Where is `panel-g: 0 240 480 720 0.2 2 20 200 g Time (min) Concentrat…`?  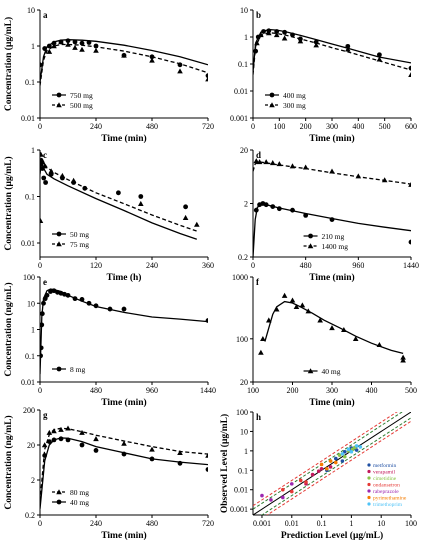
panel-g: 0 240 480 720 0.2 2 20 200 g Time (min) Concentrat… is located at coordinates (108, 473).